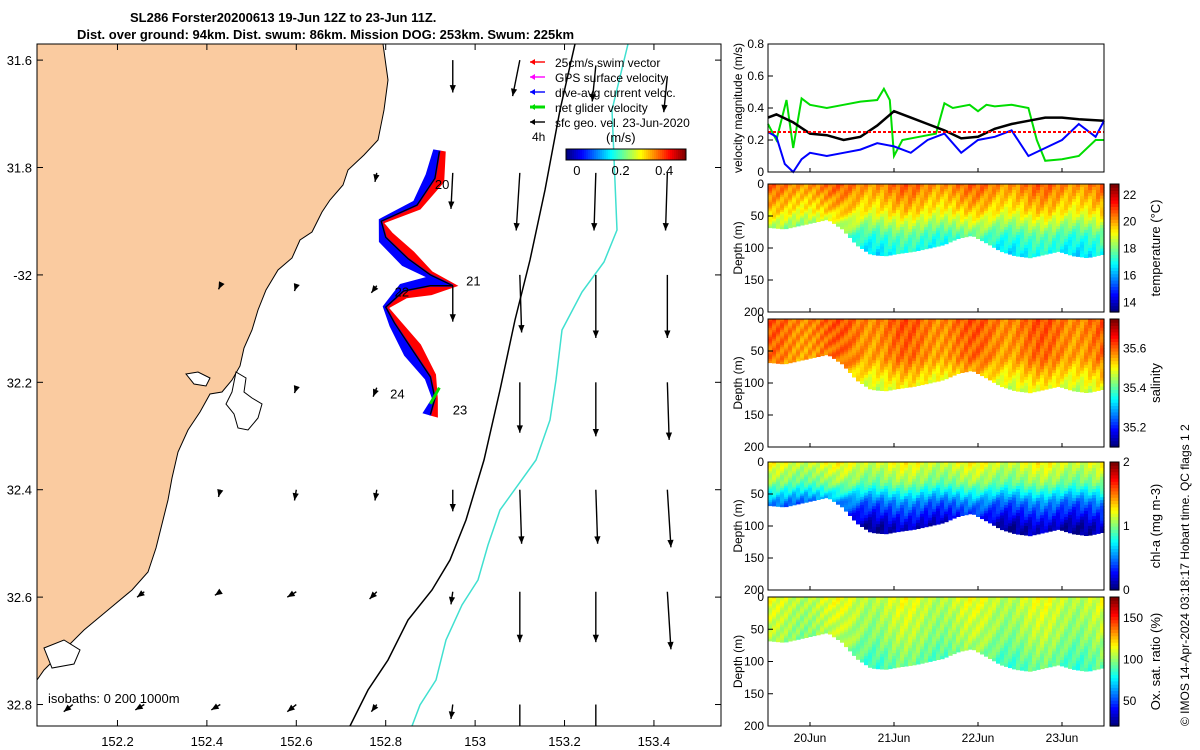  I want to click on y-tick-label: 0.6, so click(755, 76).